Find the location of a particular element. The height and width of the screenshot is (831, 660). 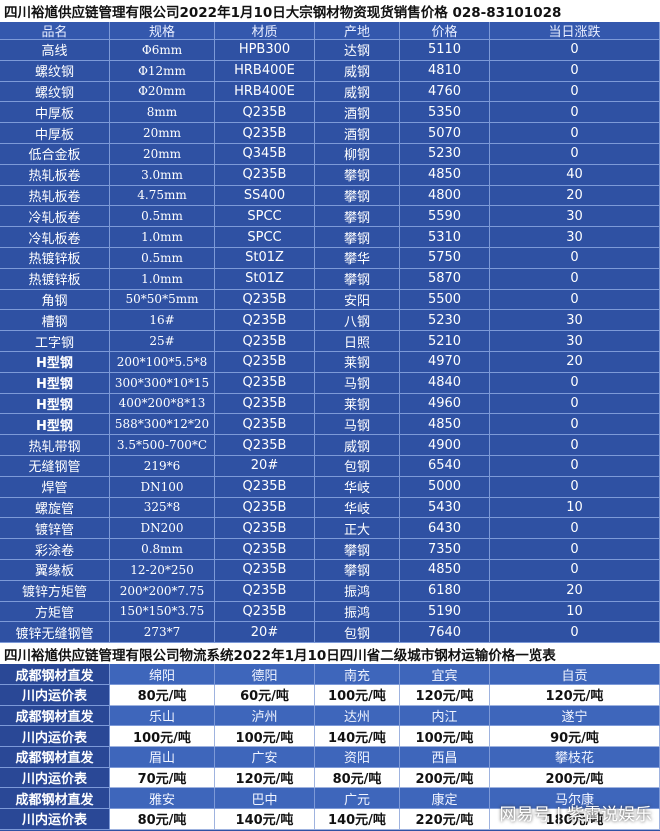

city: 马尔康 is located at coordinates (575, 799).